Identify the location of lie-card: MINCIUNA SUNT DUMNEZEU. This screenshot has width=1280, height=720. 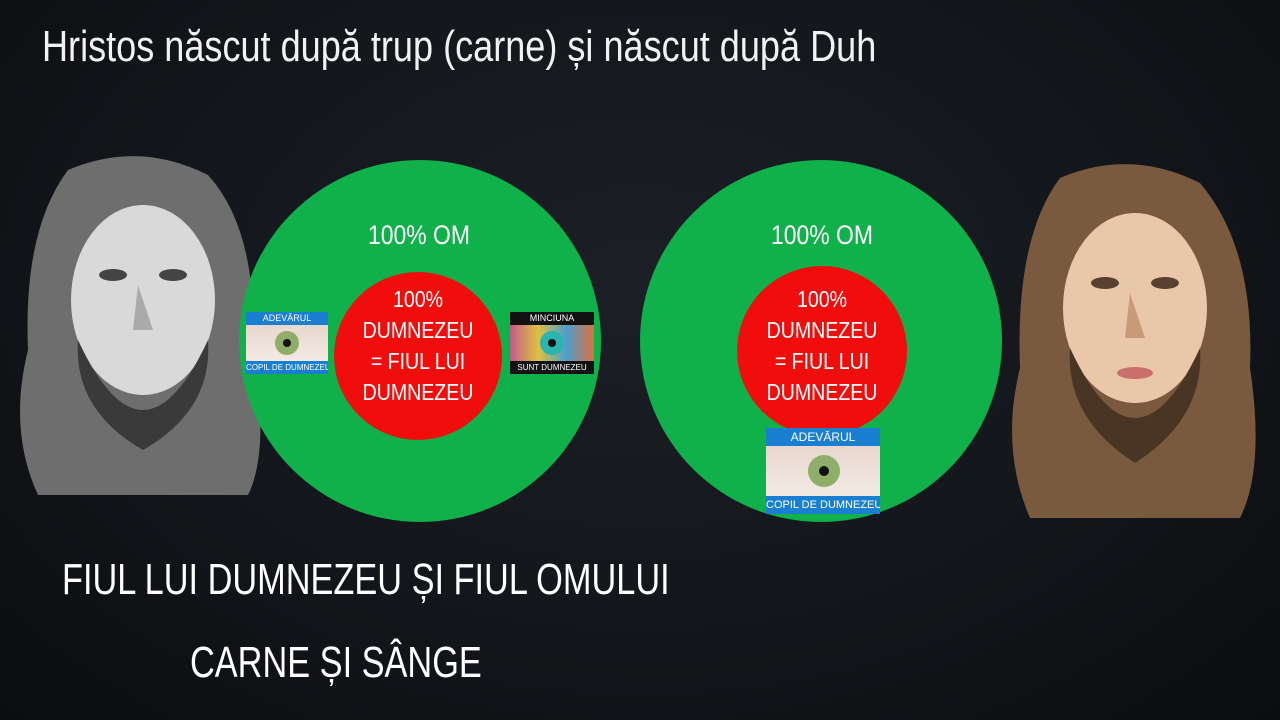
(552, 343).